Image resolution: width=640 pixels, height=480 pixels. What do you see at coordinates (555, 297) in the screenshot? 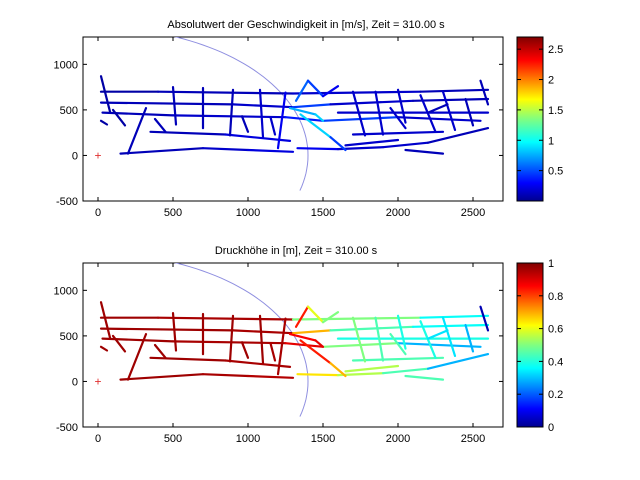
I see `colorbar-tick-label: 0.8` at bounding box center [555, 297].